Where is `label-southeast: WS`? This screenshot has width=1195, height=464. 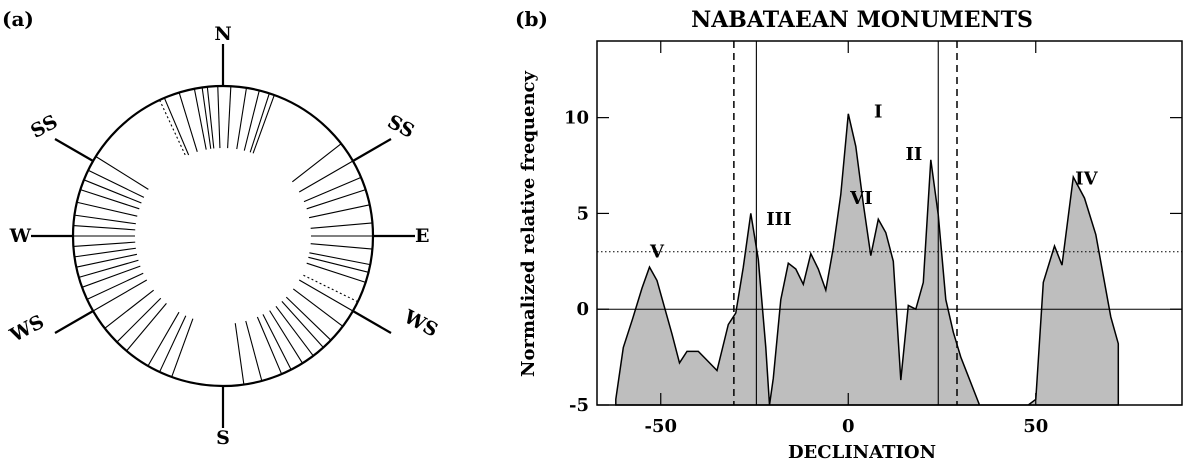 label-southeast: WS is located at coordinates (420, 323).